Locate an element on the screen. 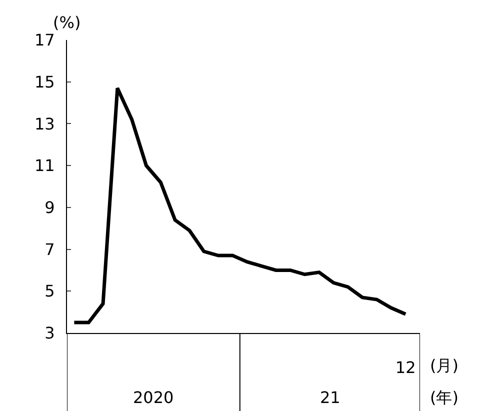  text: 21 is located at coordinates (330, 397).